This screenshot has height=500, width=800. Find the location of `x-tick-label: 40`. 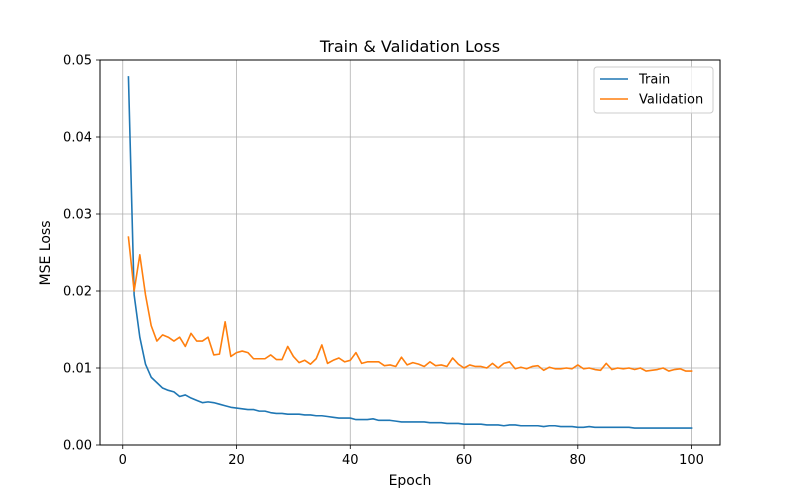

x-tick-label: 40 is located at coordinates (350, 460).